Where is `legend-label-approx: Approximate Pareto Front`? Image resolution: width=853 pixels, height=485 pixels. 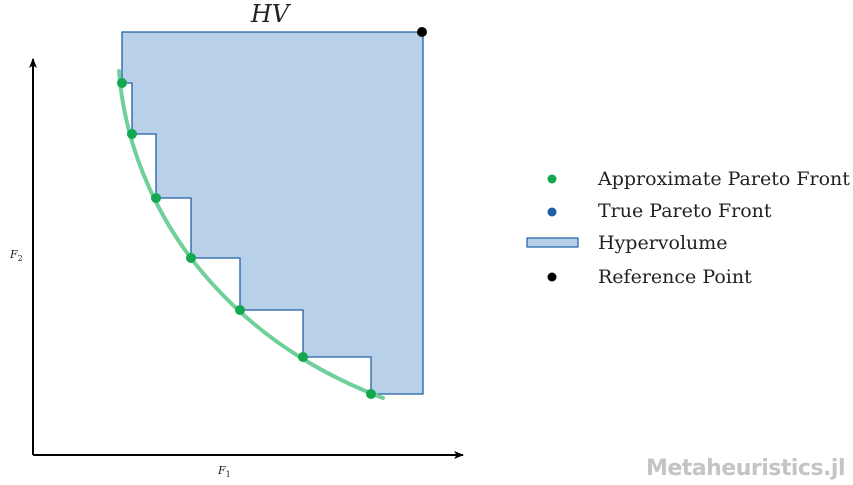
legend-label-approx: Approximate Pareto Front is located at coordinates (723, 179).